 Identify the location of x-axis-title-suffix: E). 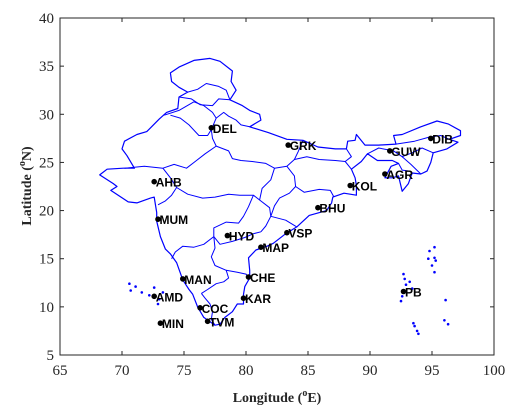
(314, 398).